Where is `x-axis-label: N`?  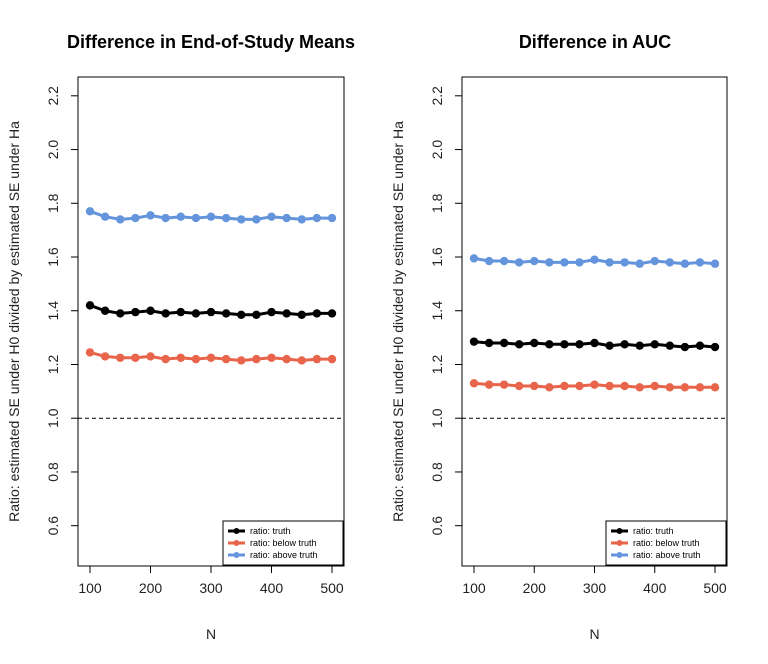
x-axis-label: N is located at coordinates (211, 634).